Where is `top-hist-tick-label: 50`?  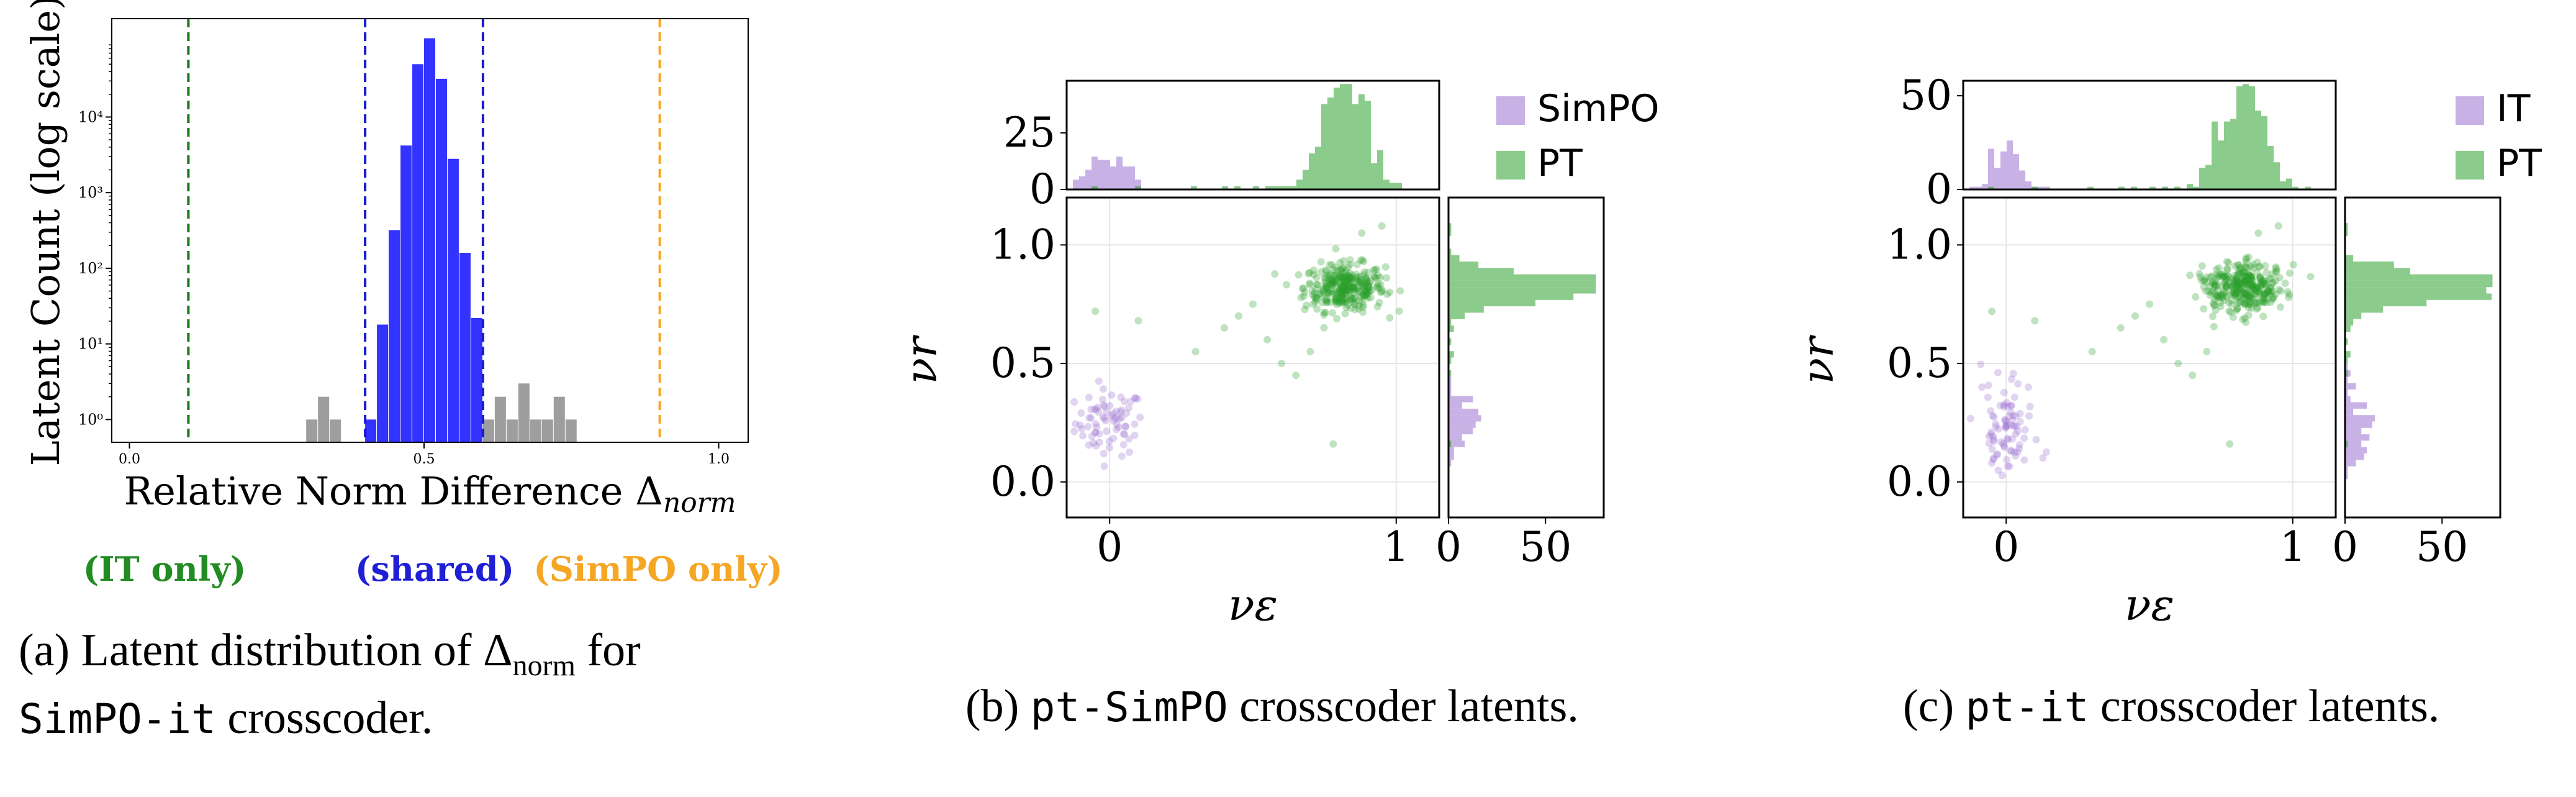 top-hist-tick-label: 50 is located at coordinates (1926, 95).